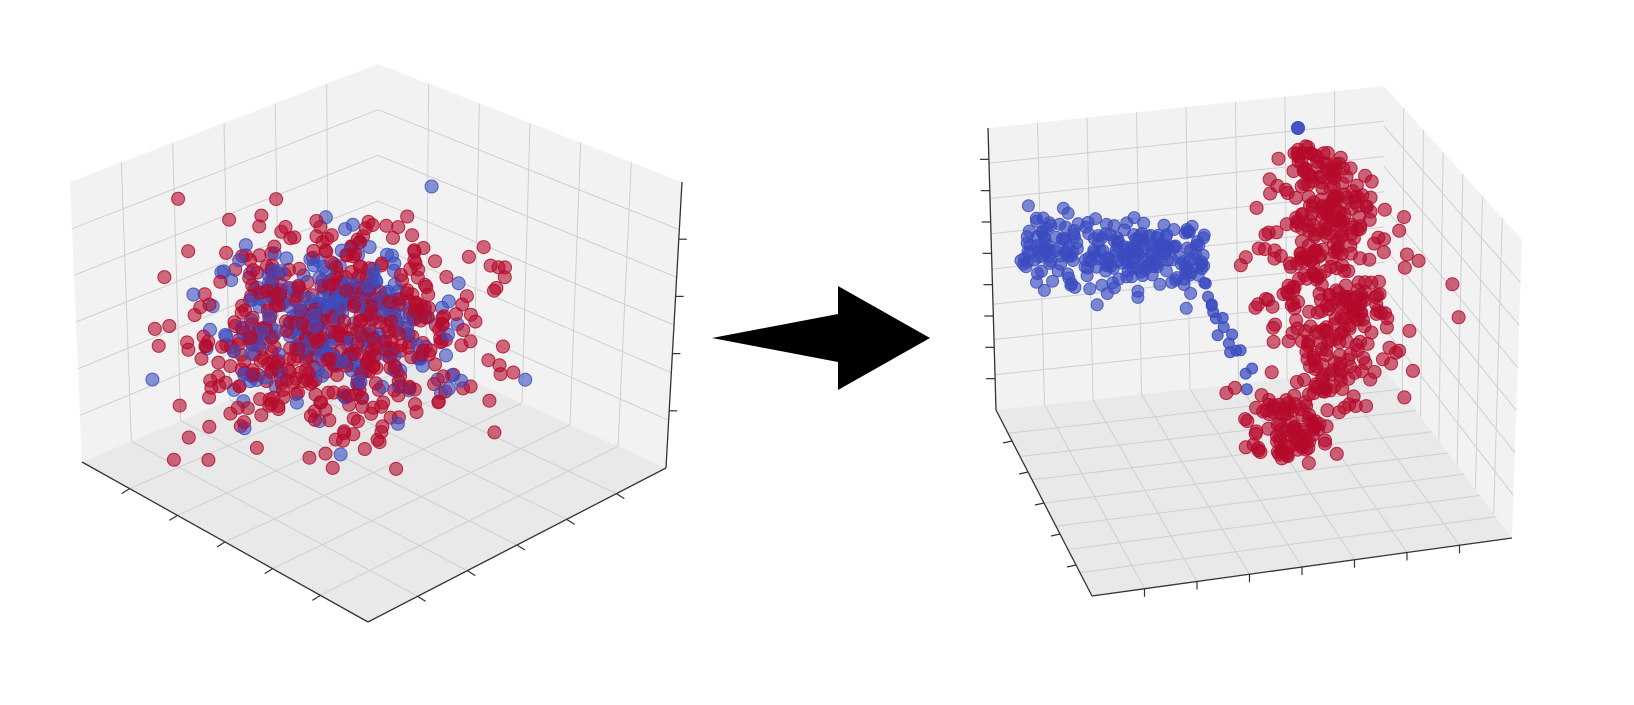 Image resolution: width=1634 pixels, height=705 pixels. I want to click on right-pane-side, so click(1453, 312).